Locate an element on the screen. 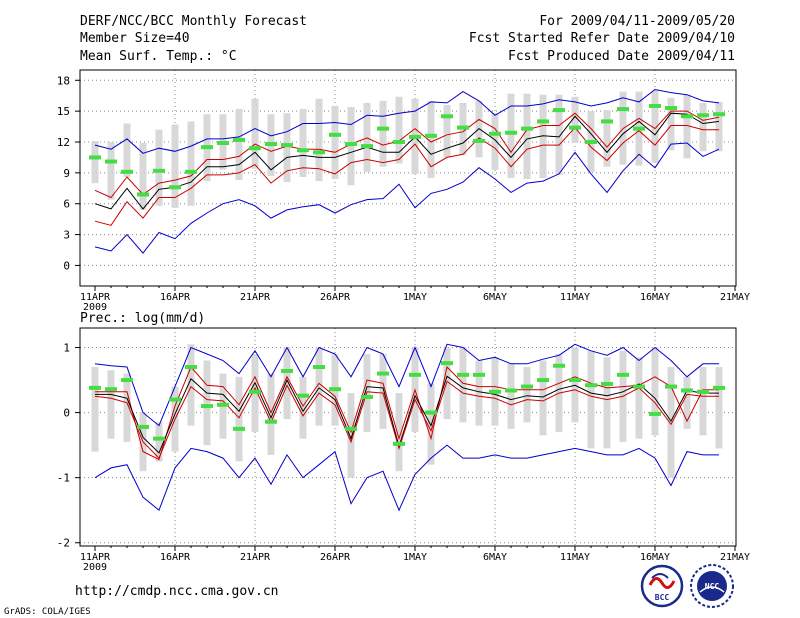 The image size is (800, 618). fcst-produced-date: Fcst Produced Date 2009/04/11 is located at coordinates (621, 56).